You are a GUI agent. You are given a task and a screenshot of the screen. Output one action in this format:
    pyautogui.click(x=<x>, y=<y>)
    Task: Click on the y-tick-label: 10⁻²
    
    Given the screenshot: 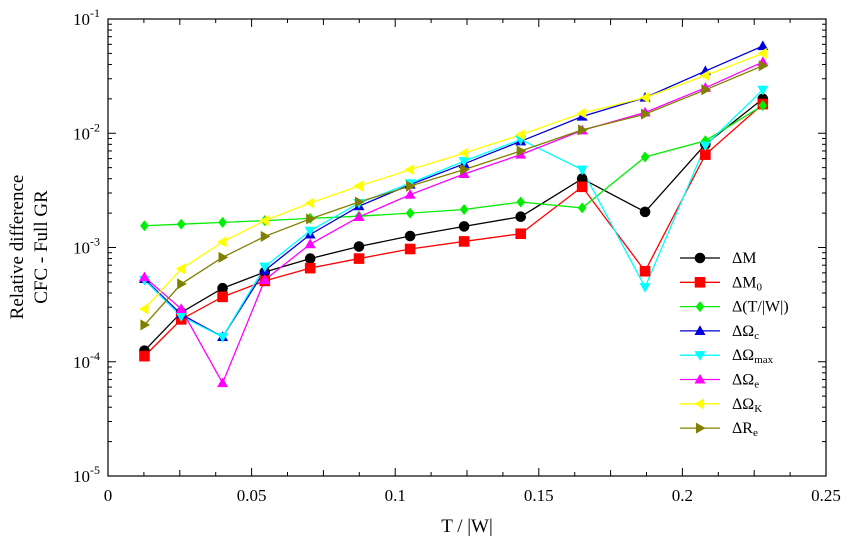 What is the action you would take?
    pyautogui.click(x=86, y=131)
    